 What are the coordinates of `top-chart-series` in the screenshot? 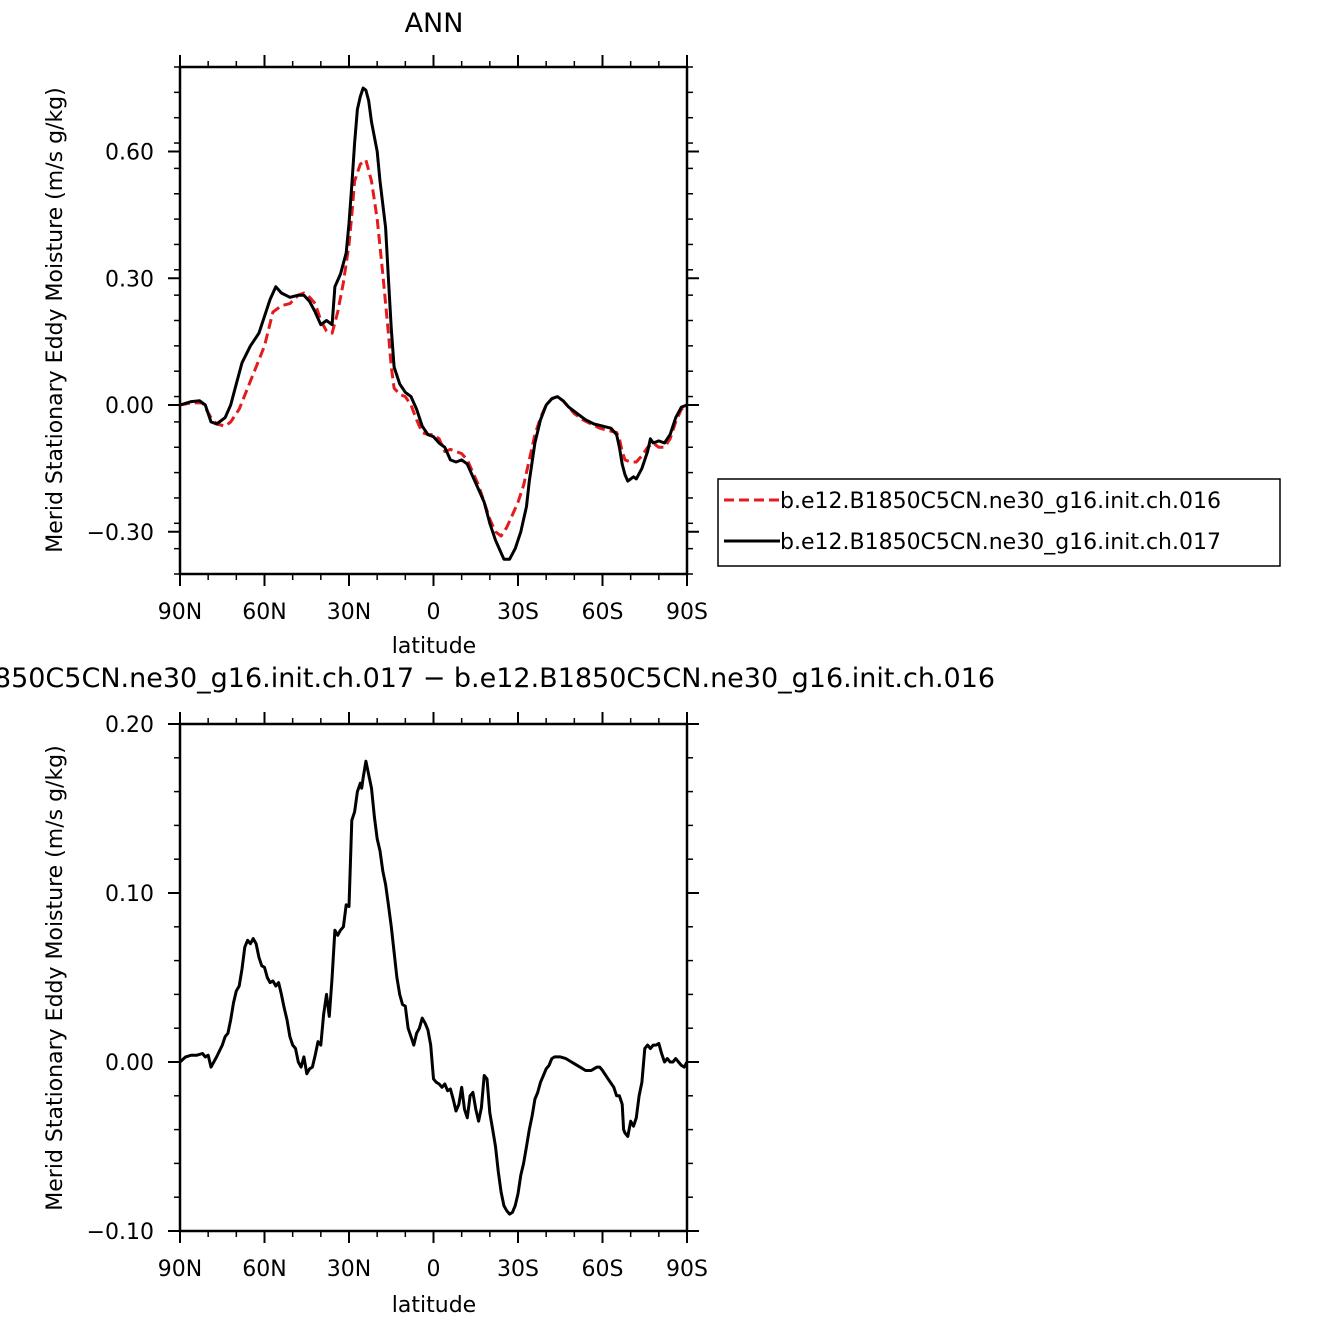 It's located at (433, 323).